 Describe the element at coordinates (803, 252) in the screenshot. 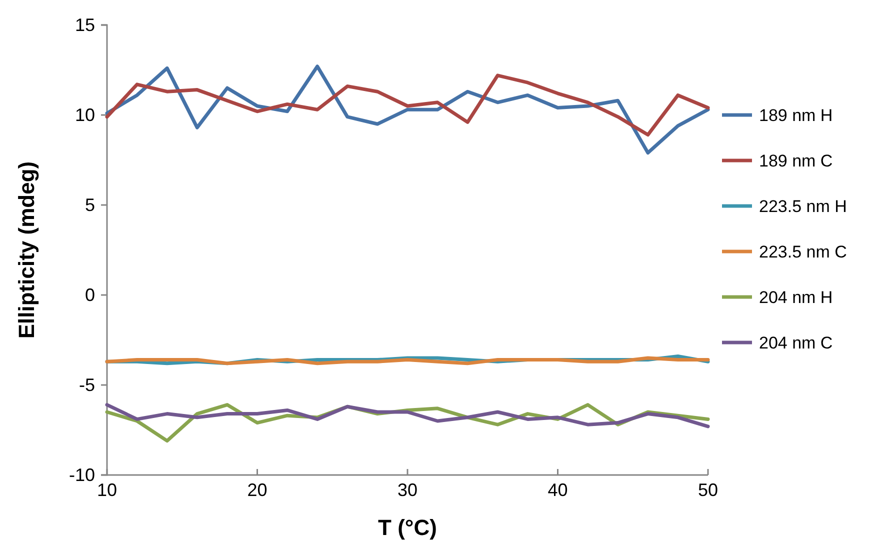

I see `legend-label: 223.5 nm C` at that location.